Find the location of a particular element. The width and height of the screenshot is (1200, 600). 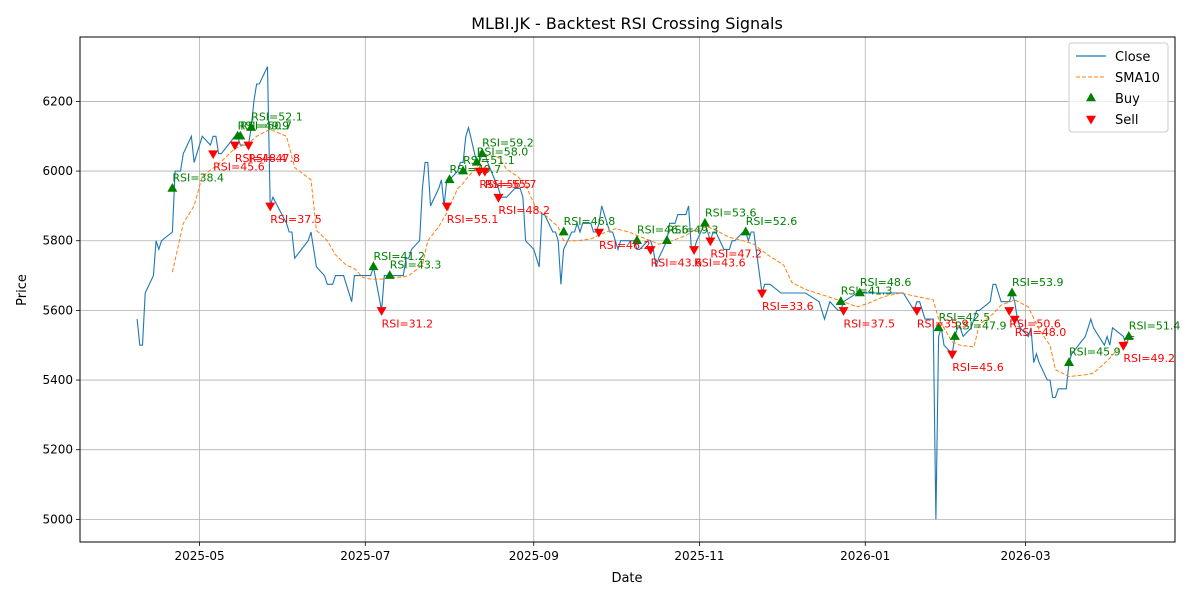

legend: Close SMA10 Buy Sell is located at coordinates (1118, 87).